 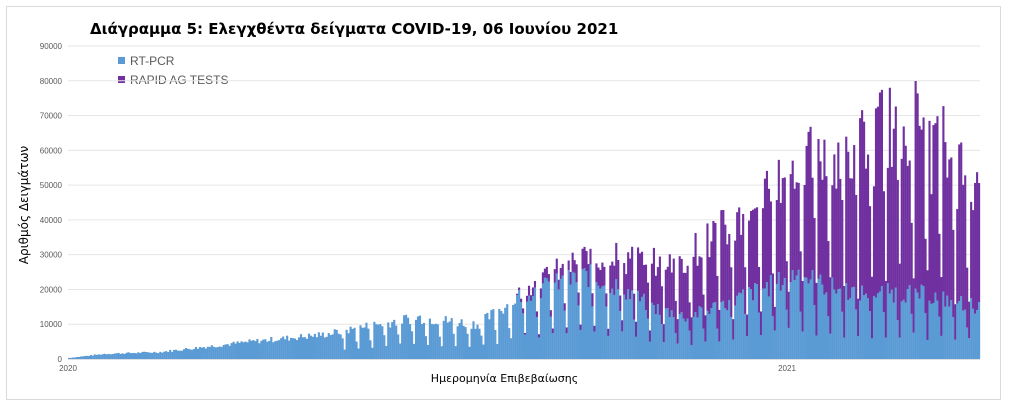 I want to click on y-tick-label: 60000, so click(x=51, y=150).